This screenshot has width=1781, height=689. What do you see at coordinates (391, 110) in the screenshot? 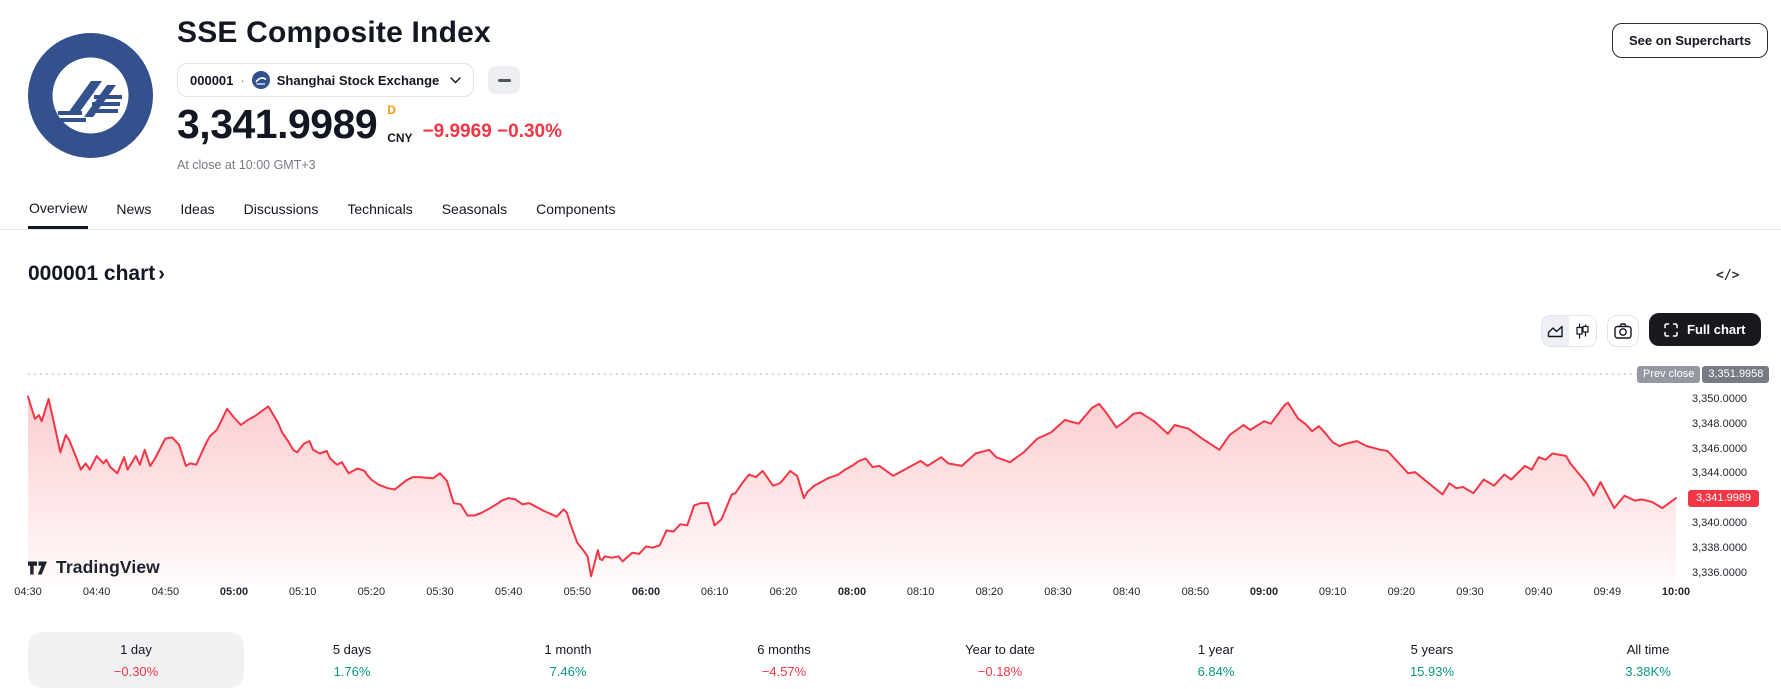
I see `market-status-flag: D` at bounding box center [391, 110].